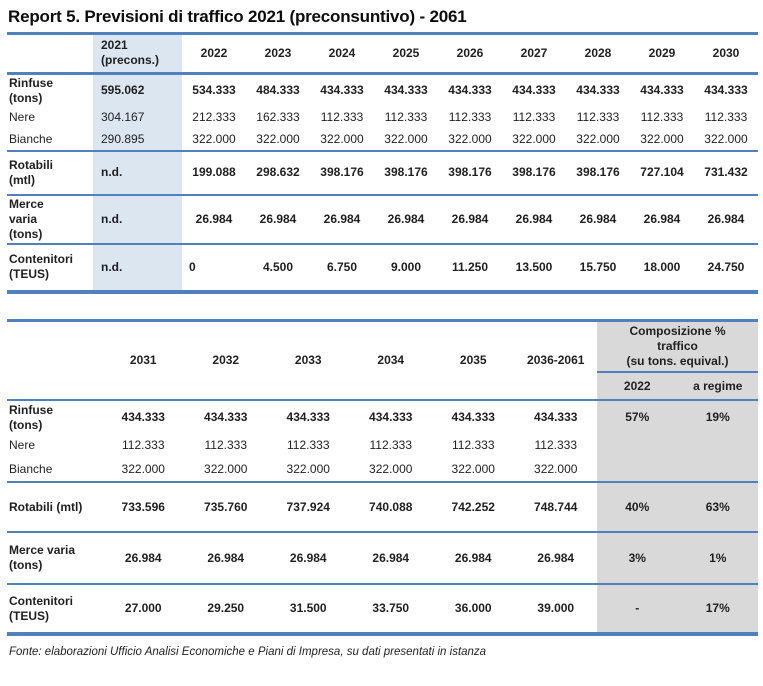 This screenshot has height=686, width=763. I want to click on value-cell: 36.000, so click(473, 608).